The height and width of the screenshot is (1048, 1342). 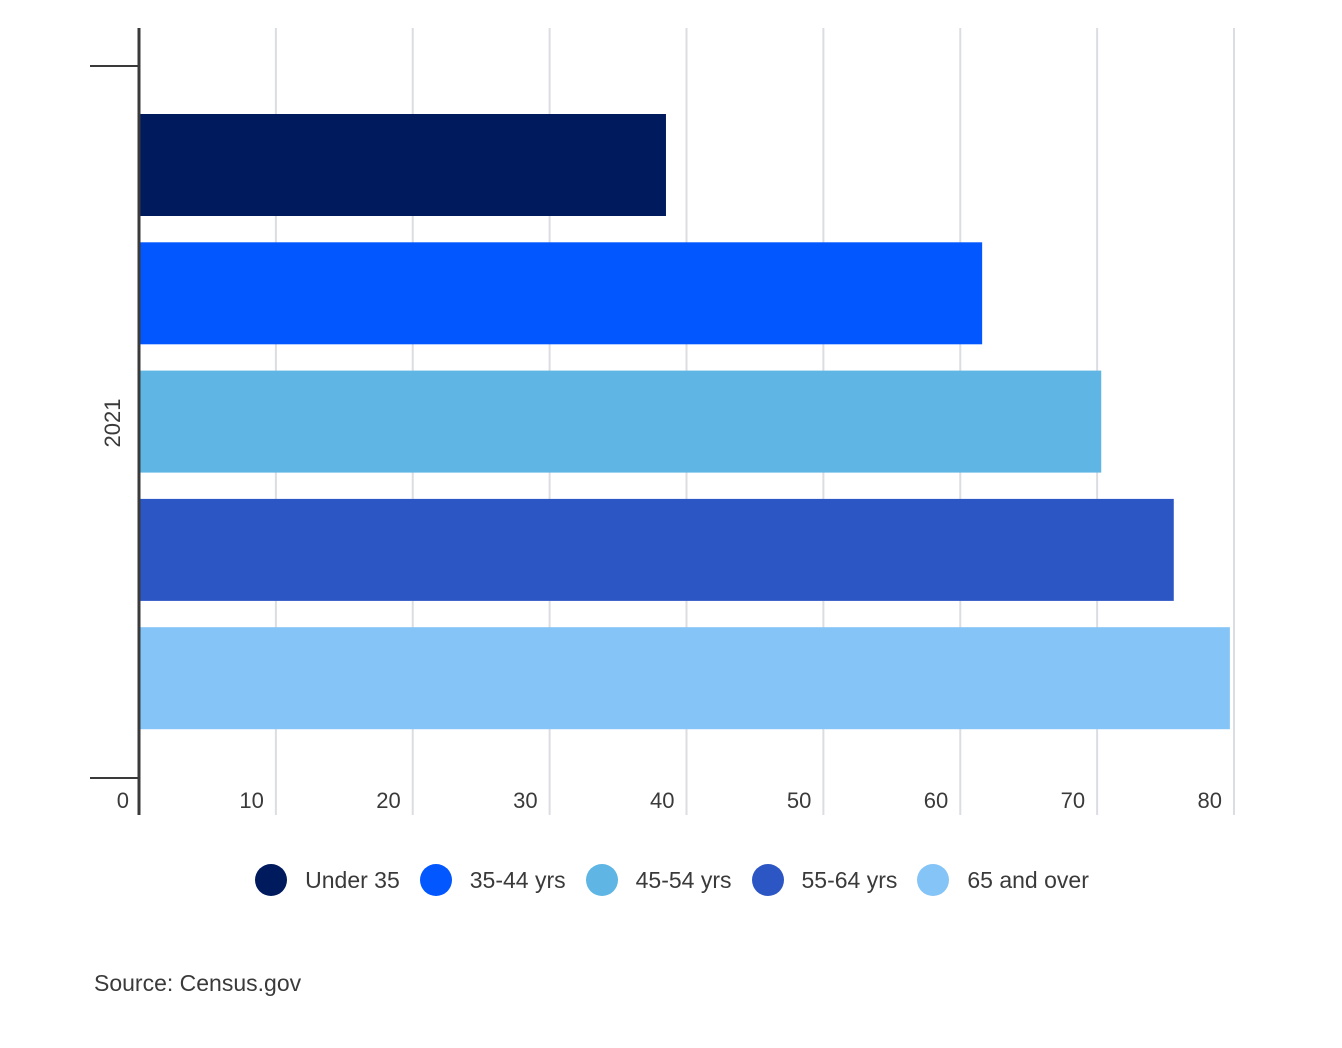 I want to click on axes, so click(x=115, y=421).